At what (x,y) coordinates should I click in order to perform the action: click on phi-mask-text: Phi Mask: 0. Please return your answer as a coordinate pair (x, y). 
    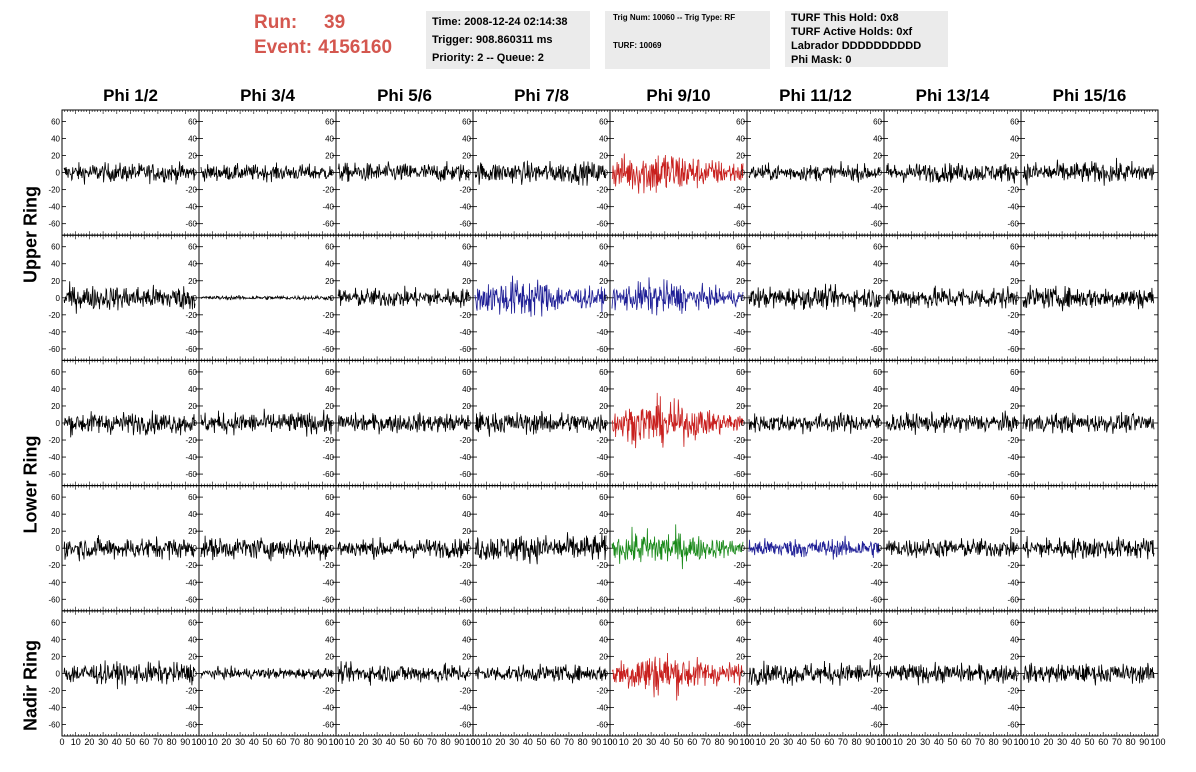
    Looking at the image, I should click on (821, 60).